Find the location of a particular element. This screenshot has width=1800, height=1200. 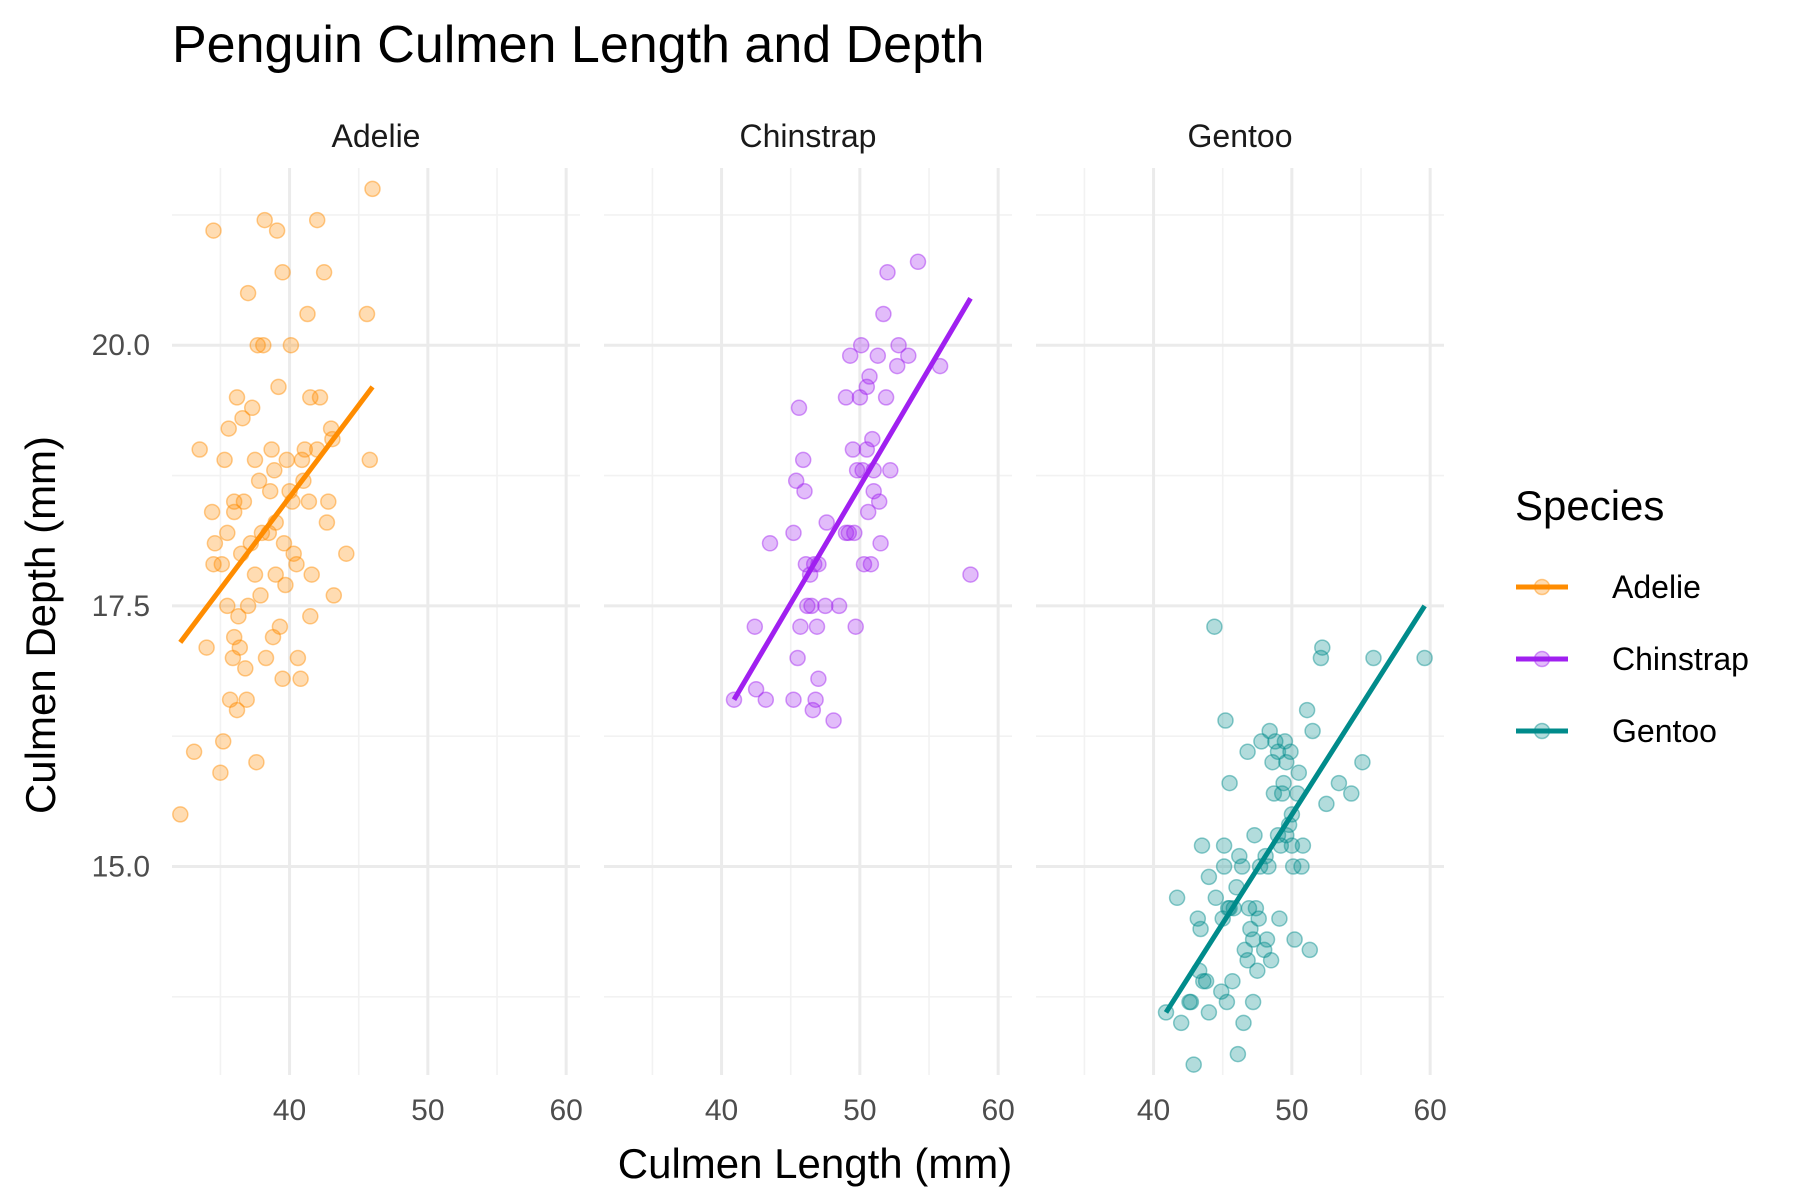

legend-title: Species is located at coordinates (1589, 505).